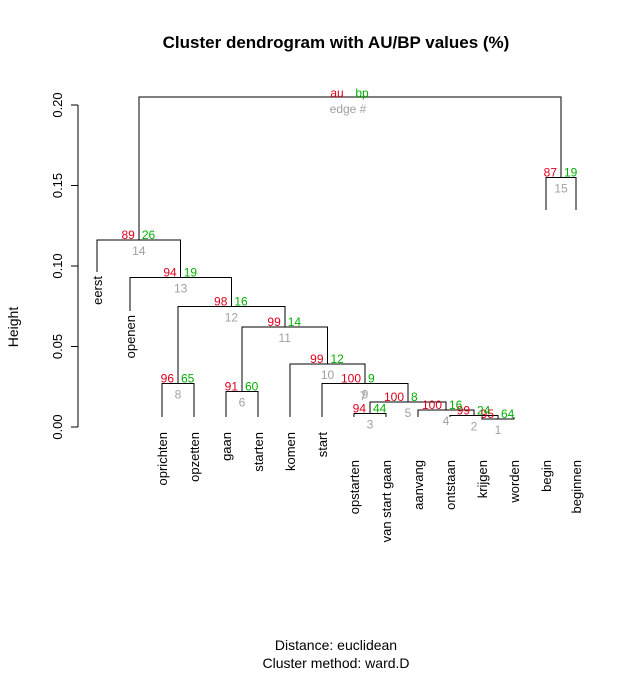 The height and width of the screenshot is (680, 636). I want to click on leaf-label: openen, so click(130, 336).